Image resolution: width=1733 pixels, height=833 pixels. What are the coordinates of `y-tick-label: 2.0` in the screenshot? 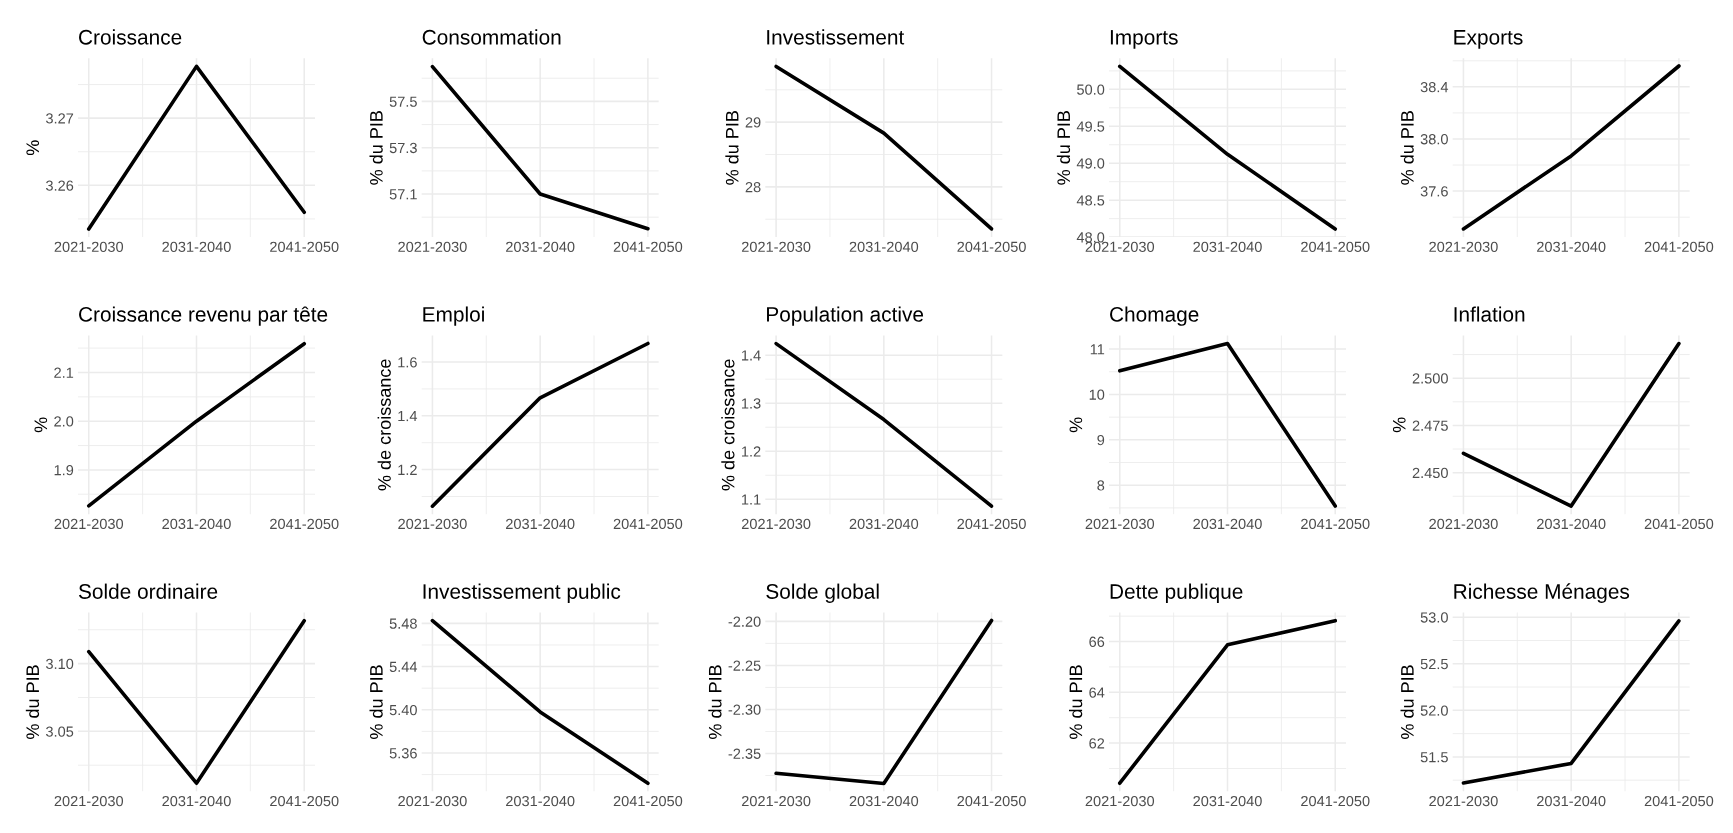 It's located at (64, 421).